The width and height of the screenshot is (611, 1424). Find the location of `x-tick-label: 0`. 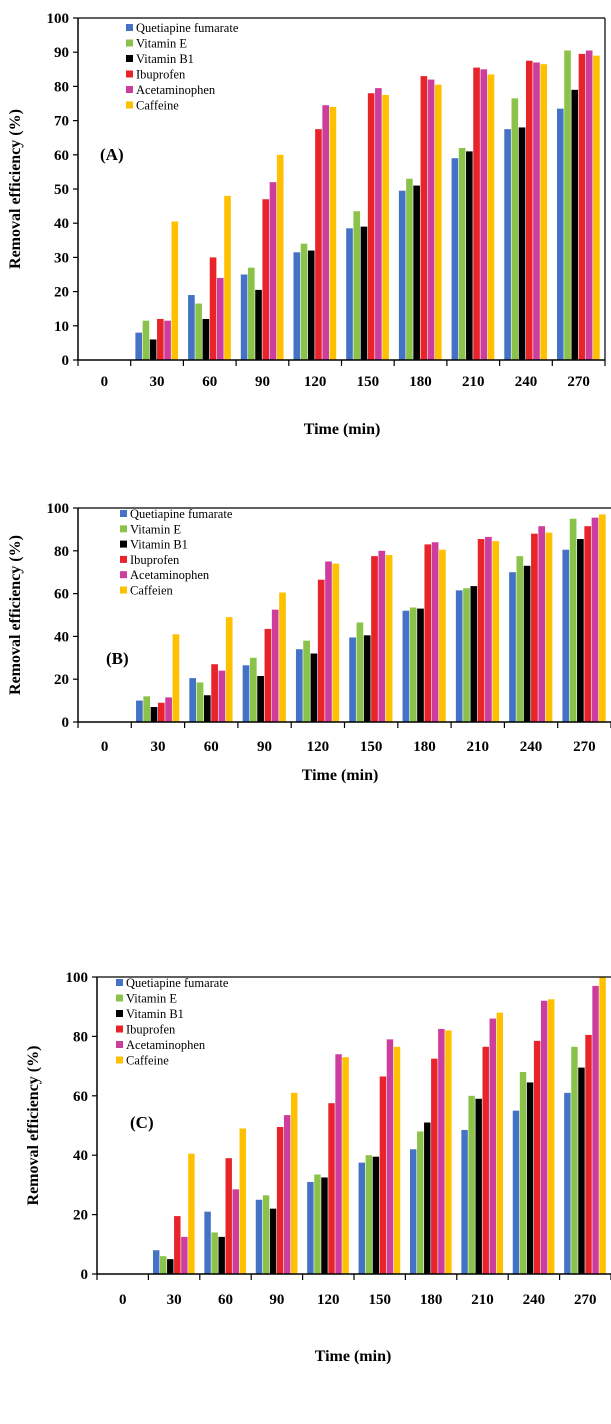

x-tick-label: 0 is located at coordinates (105, 747).